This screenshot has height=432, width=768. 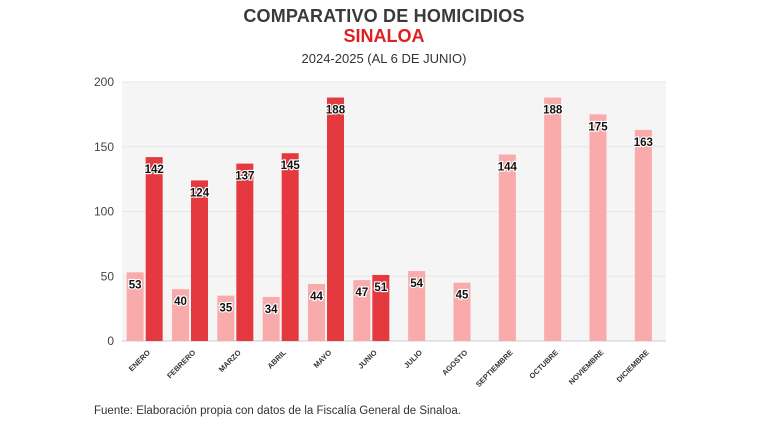 I want to click on data-label: 34, so click(x=271, y=310).